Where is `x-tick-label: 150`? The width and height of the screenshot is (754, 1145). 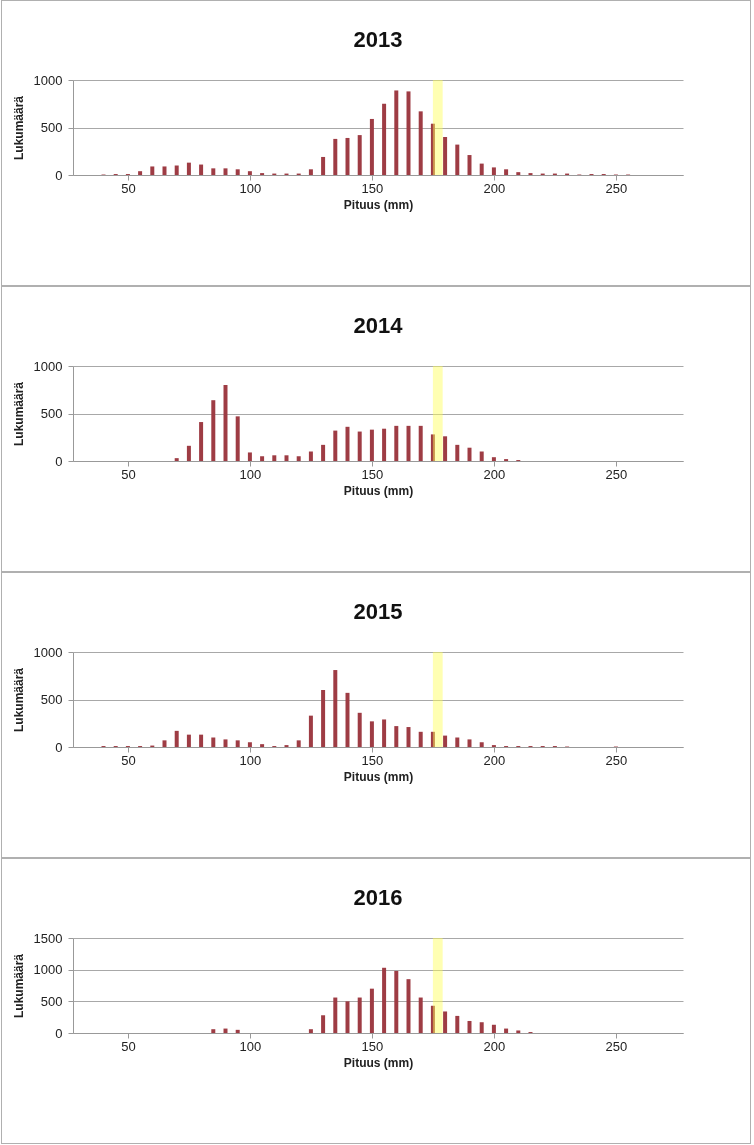
x-tick-label: 150 is located at coordinates (372, 474).